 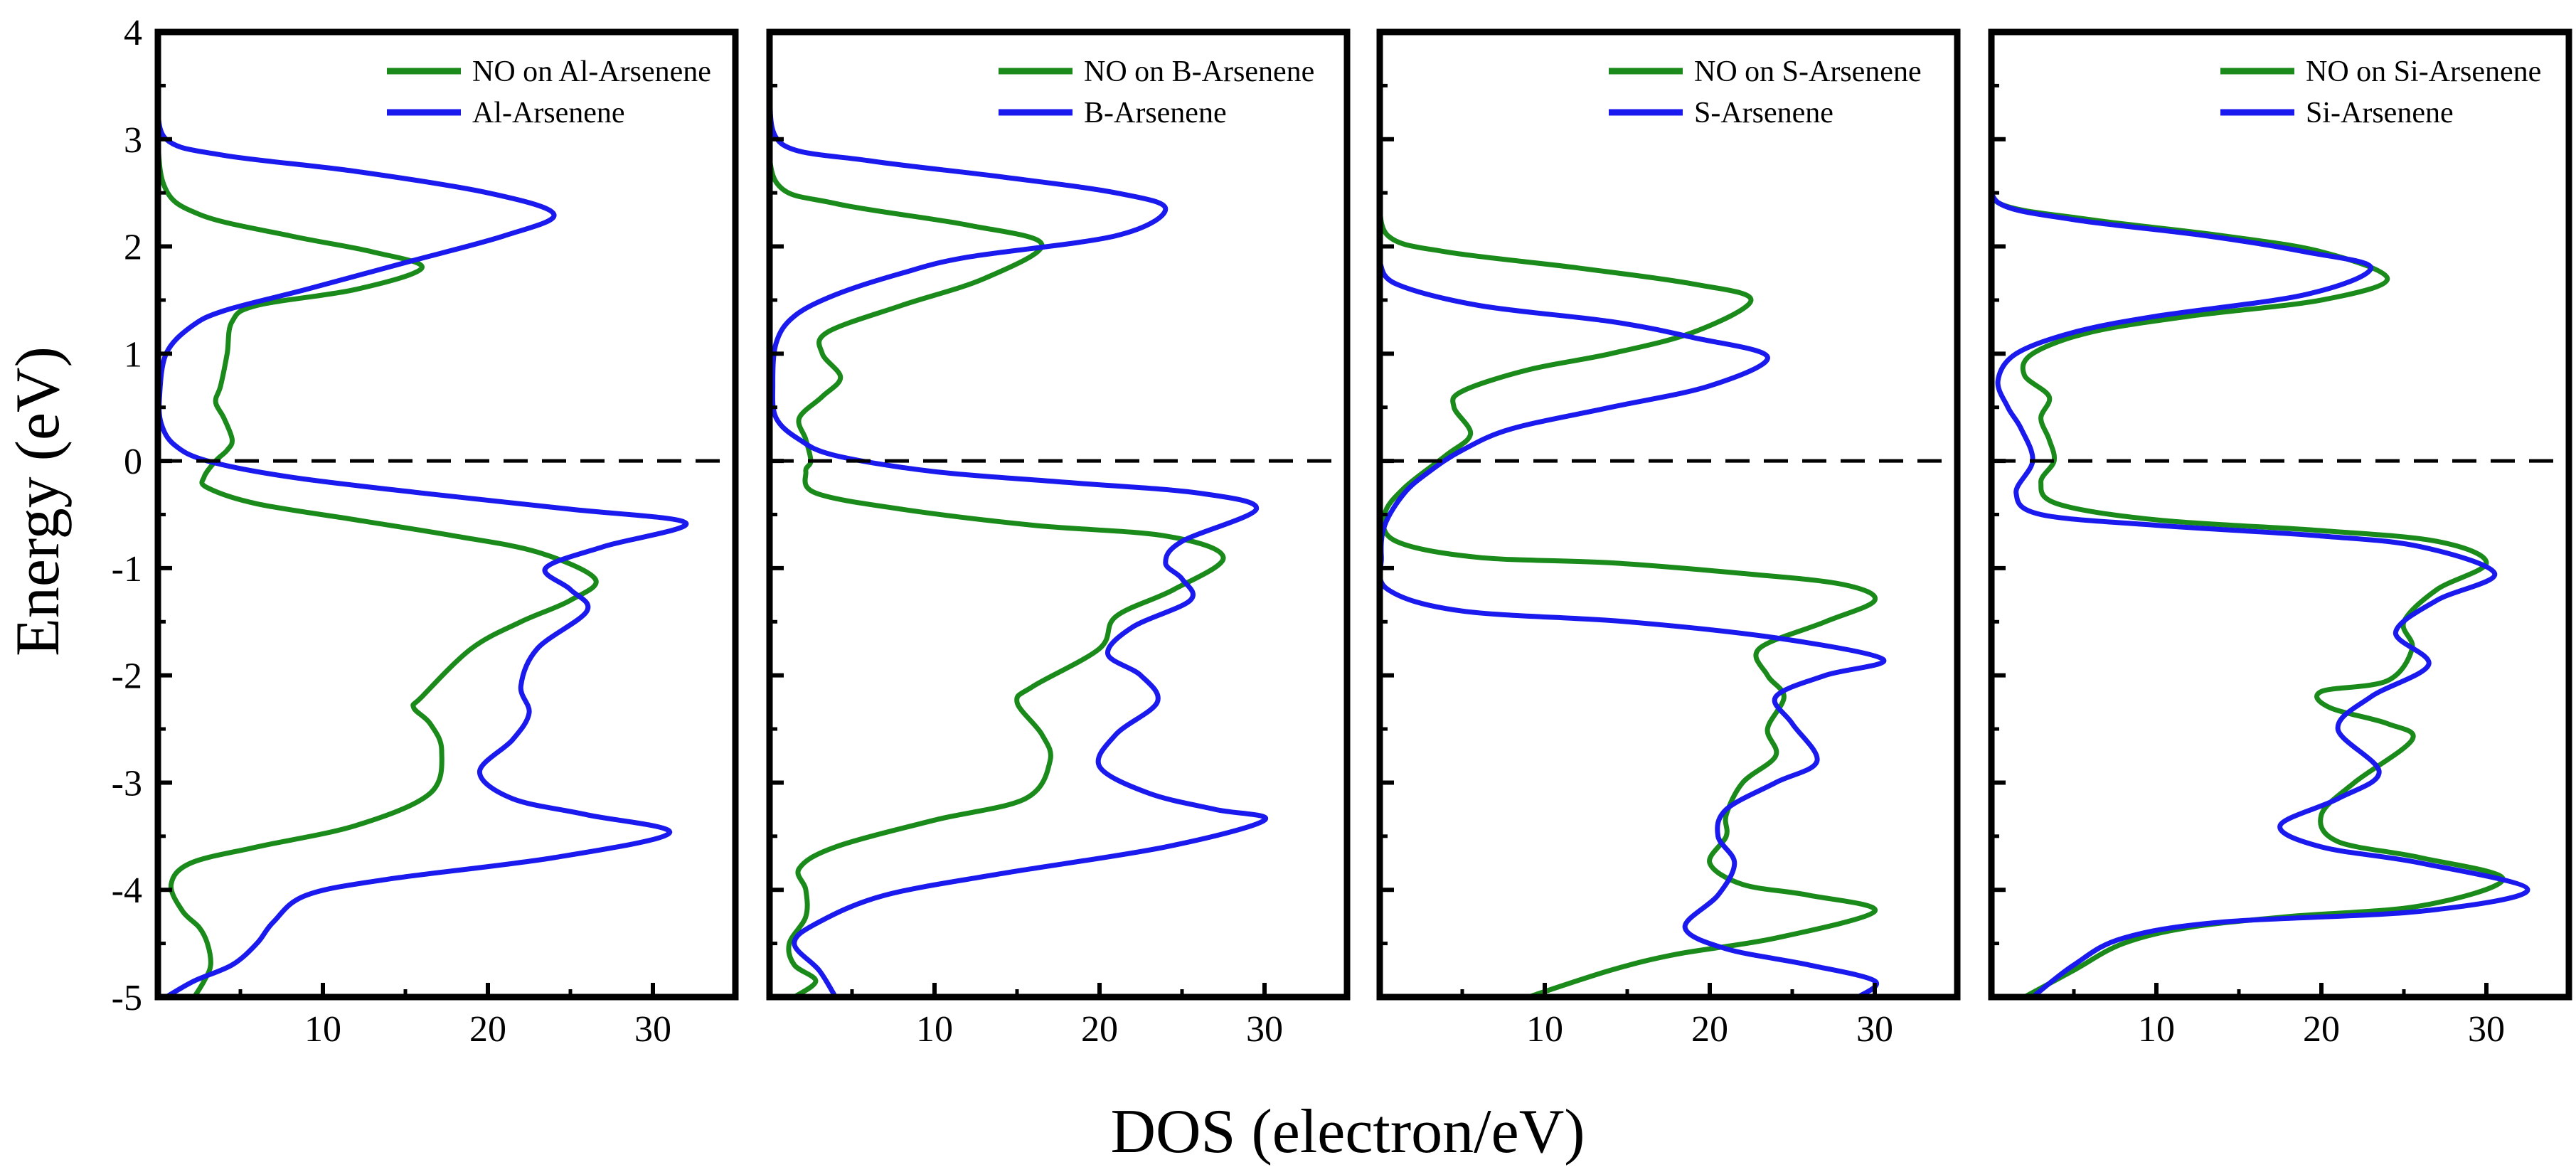 What do you see at coordinates (1763, 113) in the screenshot?
I see `legend-label: S-Arsenene` at bounding box center [1763, 113].